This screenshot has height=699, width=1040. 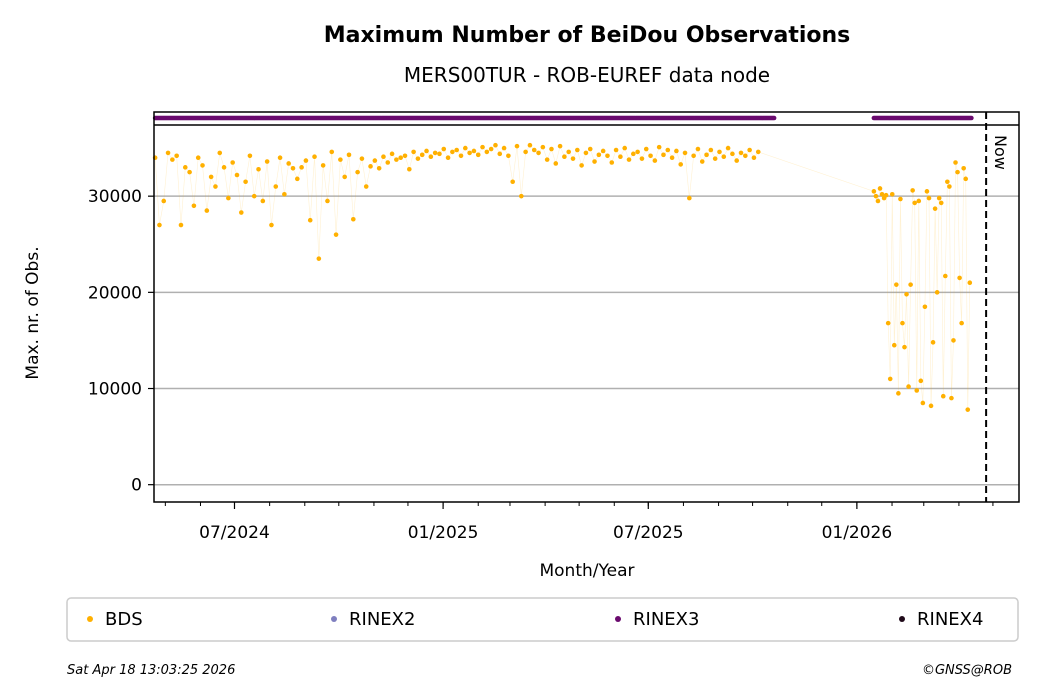 What do you see at coordinates (382, 619) in the screenshot?
I see `legend-label-rinex2: RINEX2` at bounding box center [382, 619].